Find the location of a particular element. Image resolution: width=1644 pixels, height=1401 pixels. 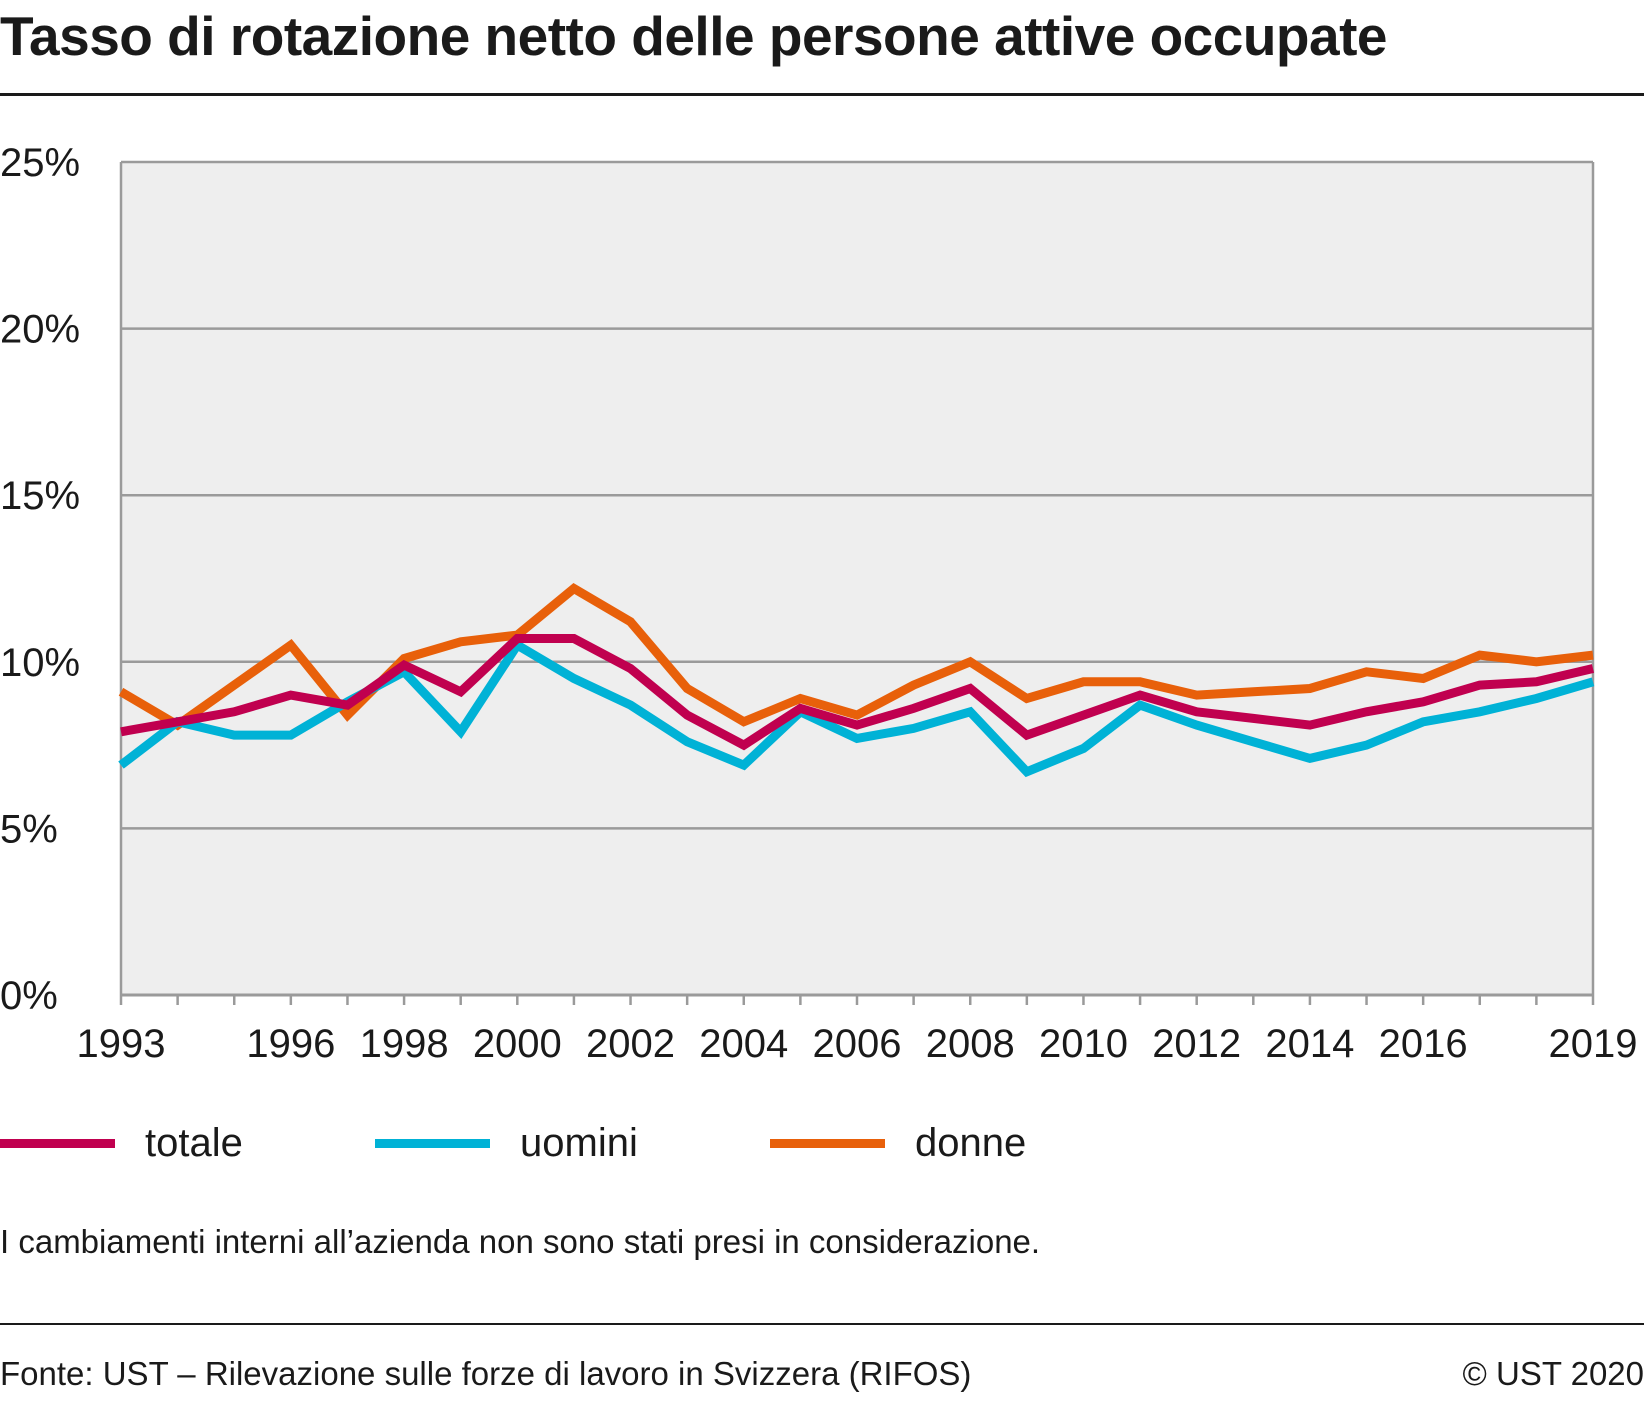

x-tick-label: 2010 is located at coordinates (1083, 1044).